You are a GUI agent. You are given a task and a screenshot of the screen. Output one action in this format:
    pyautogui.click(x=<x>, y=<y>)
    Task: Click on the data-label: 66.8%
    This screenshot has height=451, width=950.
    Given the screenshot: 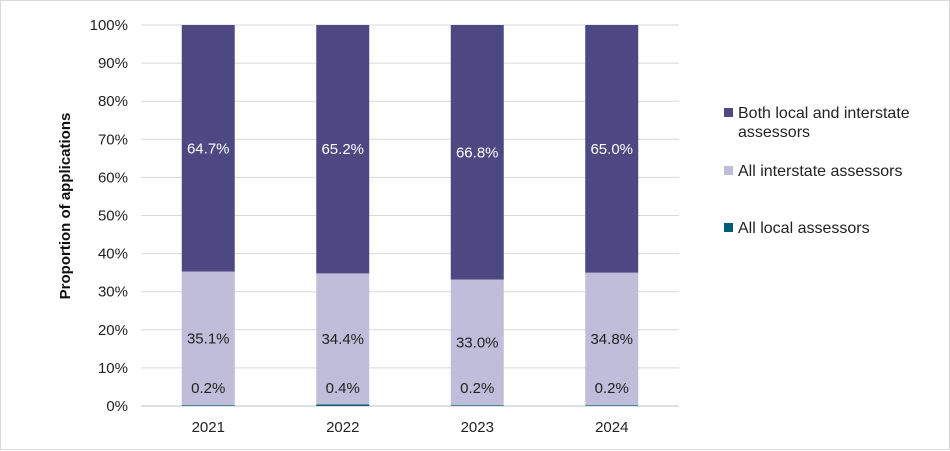 What is the action you would take?
    pyautogui.click(x=477, y=152)
    